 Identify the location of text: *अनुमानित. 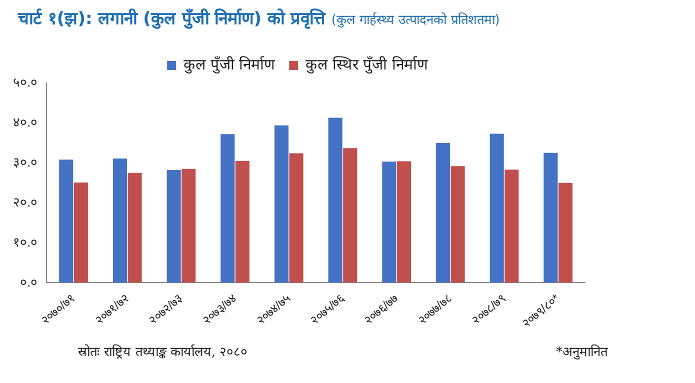
(582, 351).